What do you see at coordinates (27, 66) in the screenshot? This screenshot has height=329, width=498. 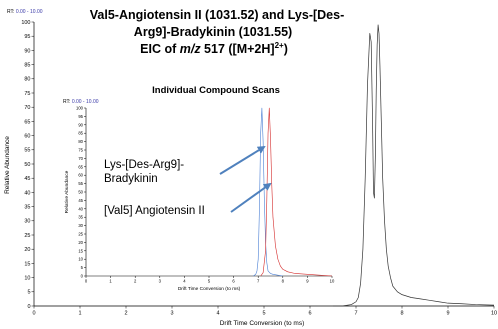 I see `main-y-tick-label: 85` at bounding box center [27, 66].